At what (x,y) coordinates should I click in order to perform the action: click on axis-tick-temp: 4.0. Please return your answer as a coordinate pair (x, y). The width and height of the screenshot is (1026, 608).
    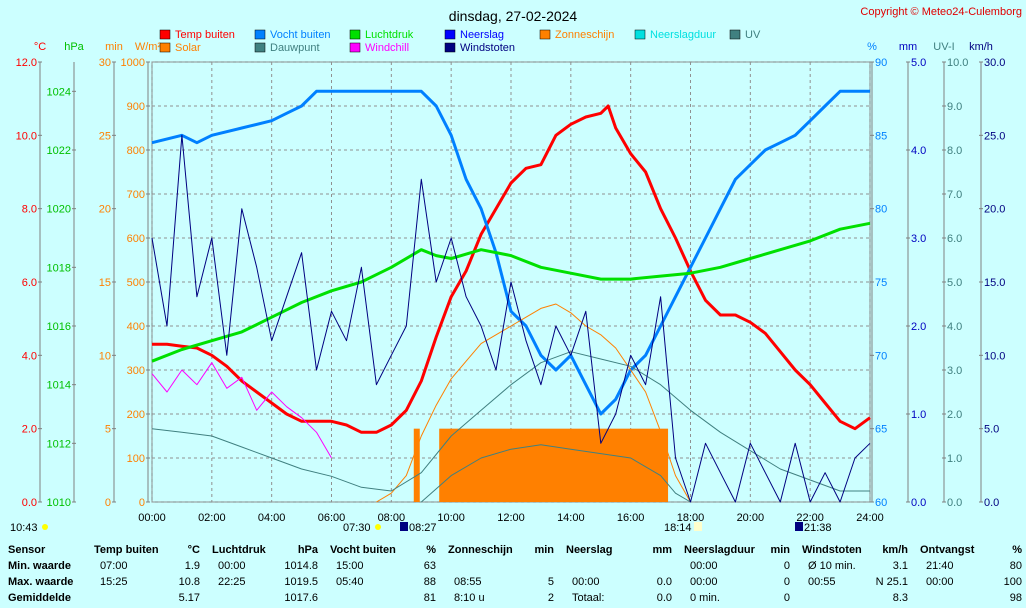
    Looking at the image, I should click on (29, 356).